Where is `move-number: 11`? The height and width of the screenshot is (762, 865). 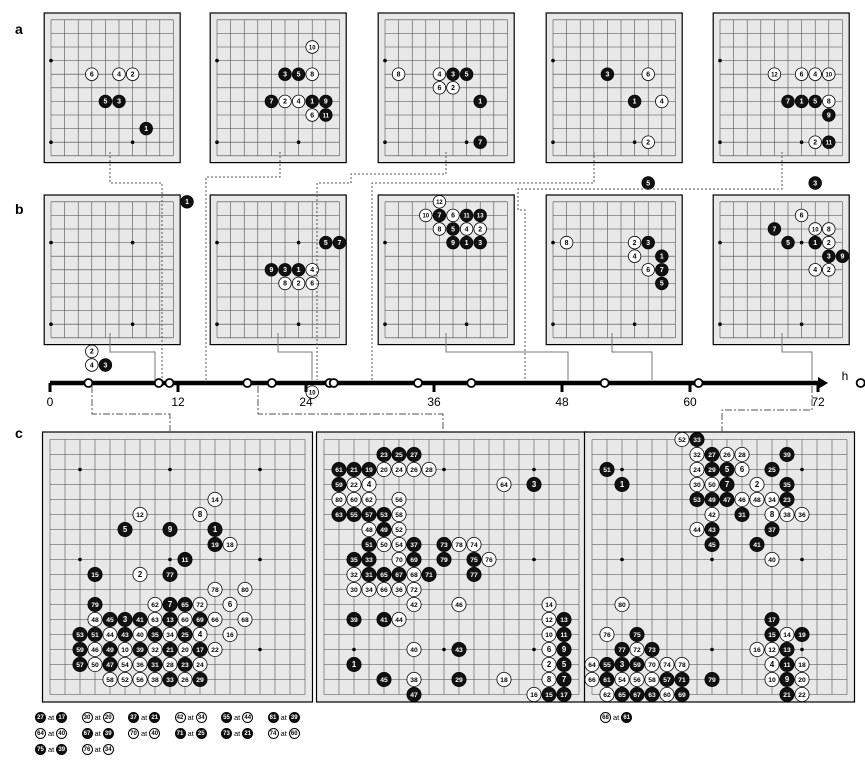
move-number: 11 is located at coordinates (829, 143).